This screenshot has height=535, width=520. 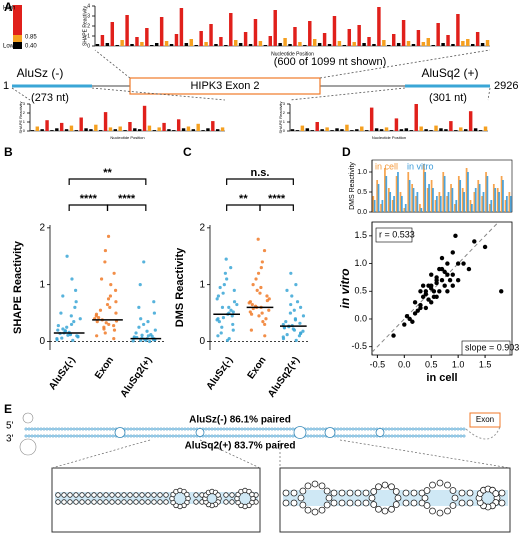 What do you see at coordinates (281, 454) in the screenshot?
I see `zoom-lines` at bounding box center [281, 454].